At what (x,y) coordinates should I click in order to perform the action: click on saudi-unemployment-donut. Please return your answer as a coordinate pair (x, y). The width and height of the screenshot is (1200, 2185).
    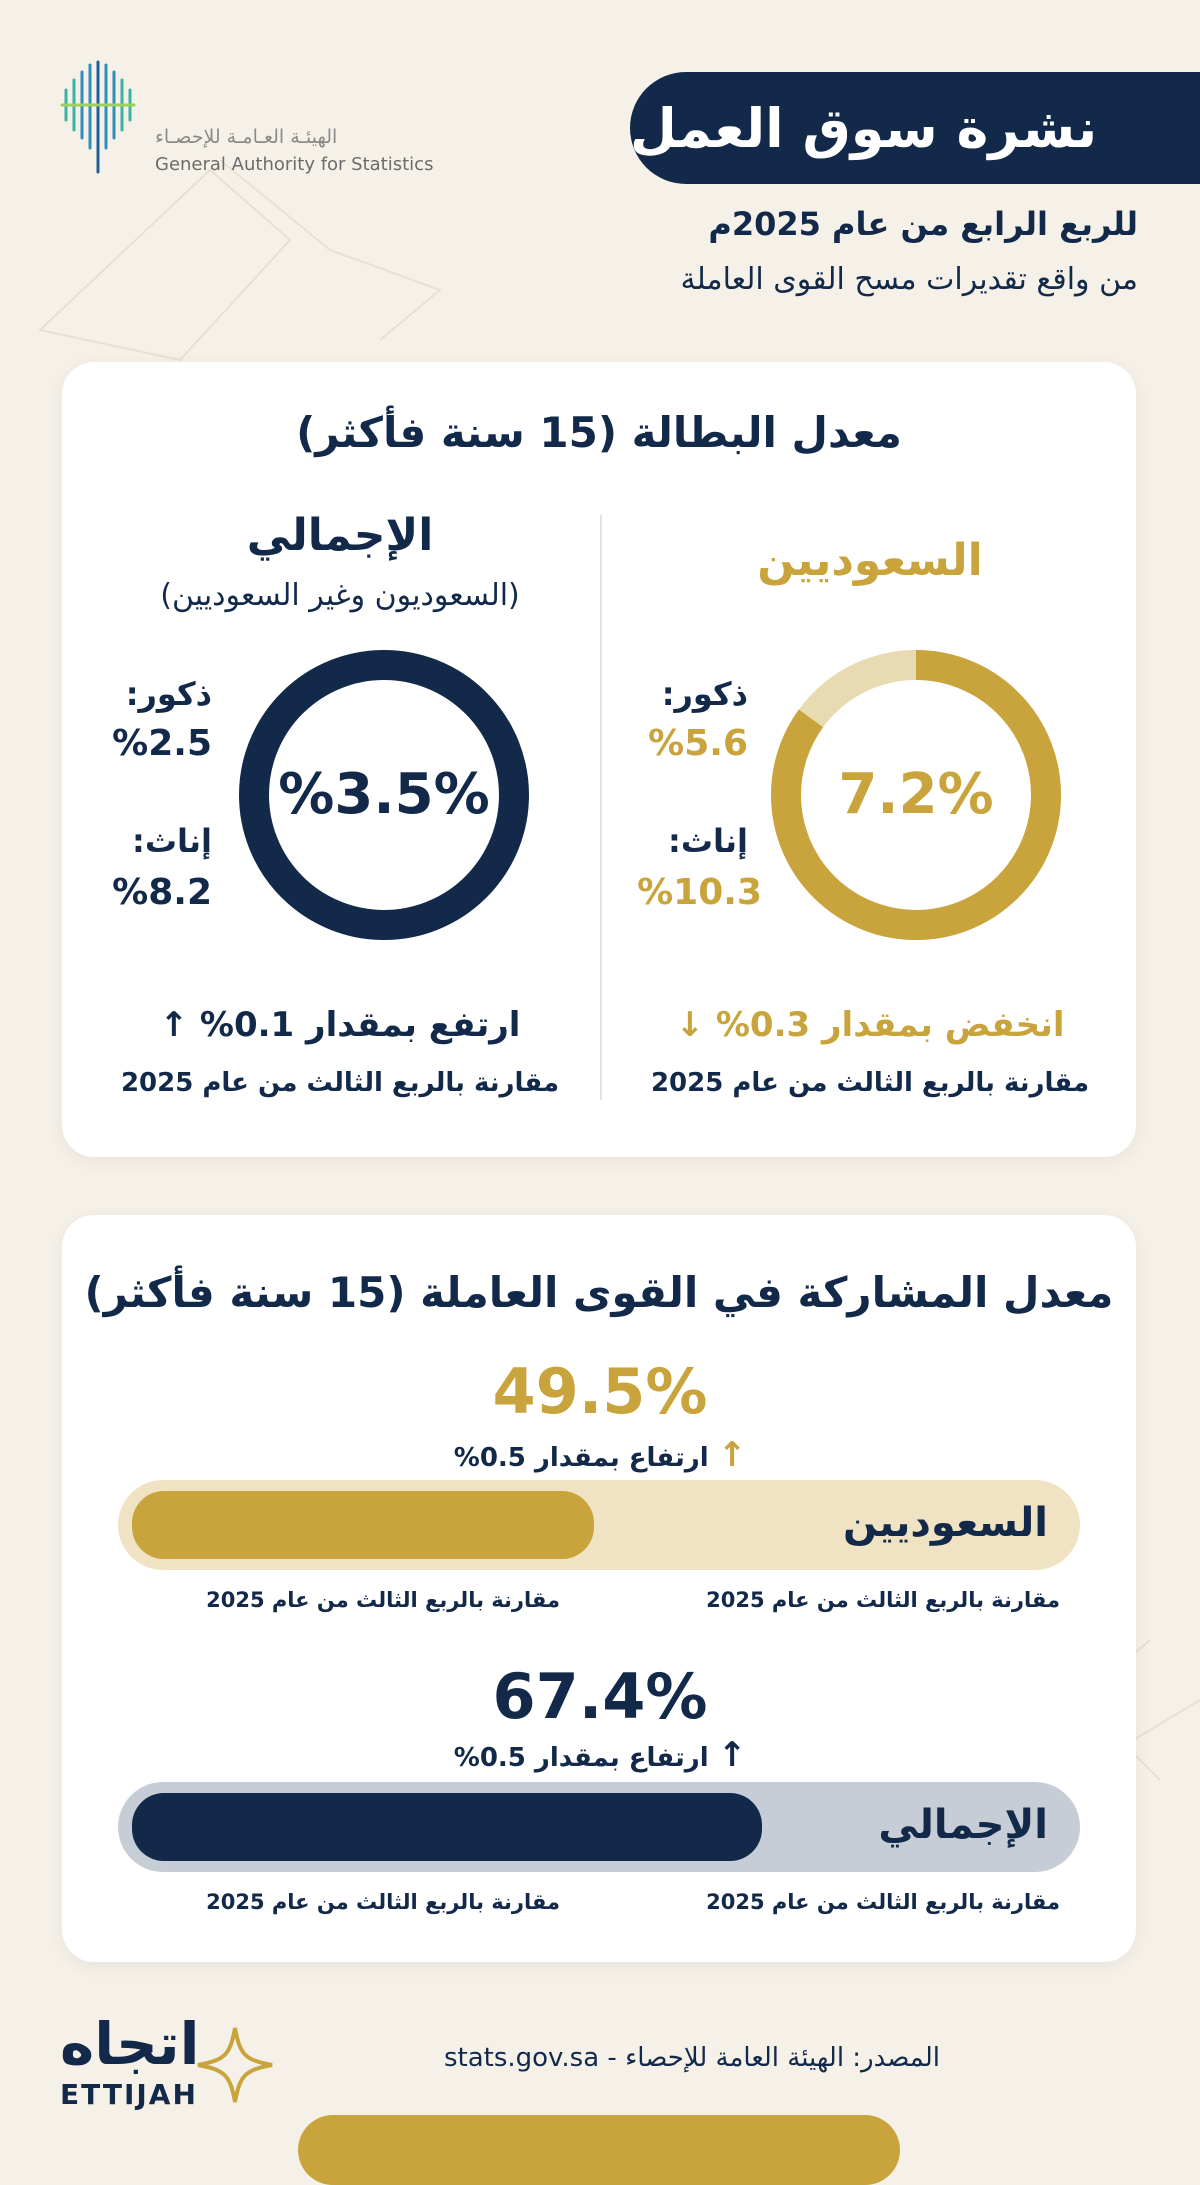
    Looking at the image, I should click on (916, 795).